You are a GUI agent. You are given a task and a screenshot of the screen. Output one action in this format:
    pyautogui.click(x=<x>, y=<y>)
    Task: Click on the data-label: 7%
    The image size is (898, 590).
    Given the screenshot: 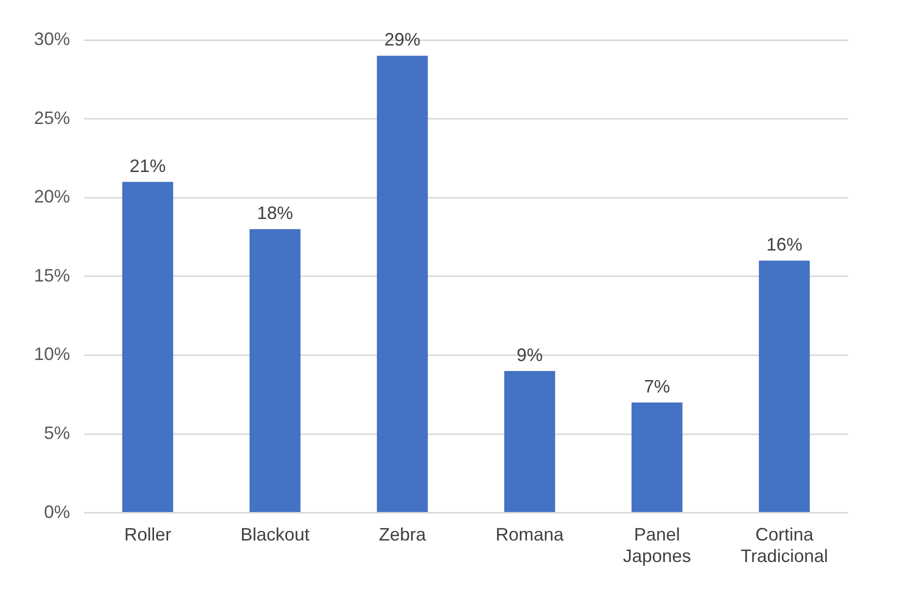 What is the action you would take?
    pyautogui.click(x=657, y=386)
    